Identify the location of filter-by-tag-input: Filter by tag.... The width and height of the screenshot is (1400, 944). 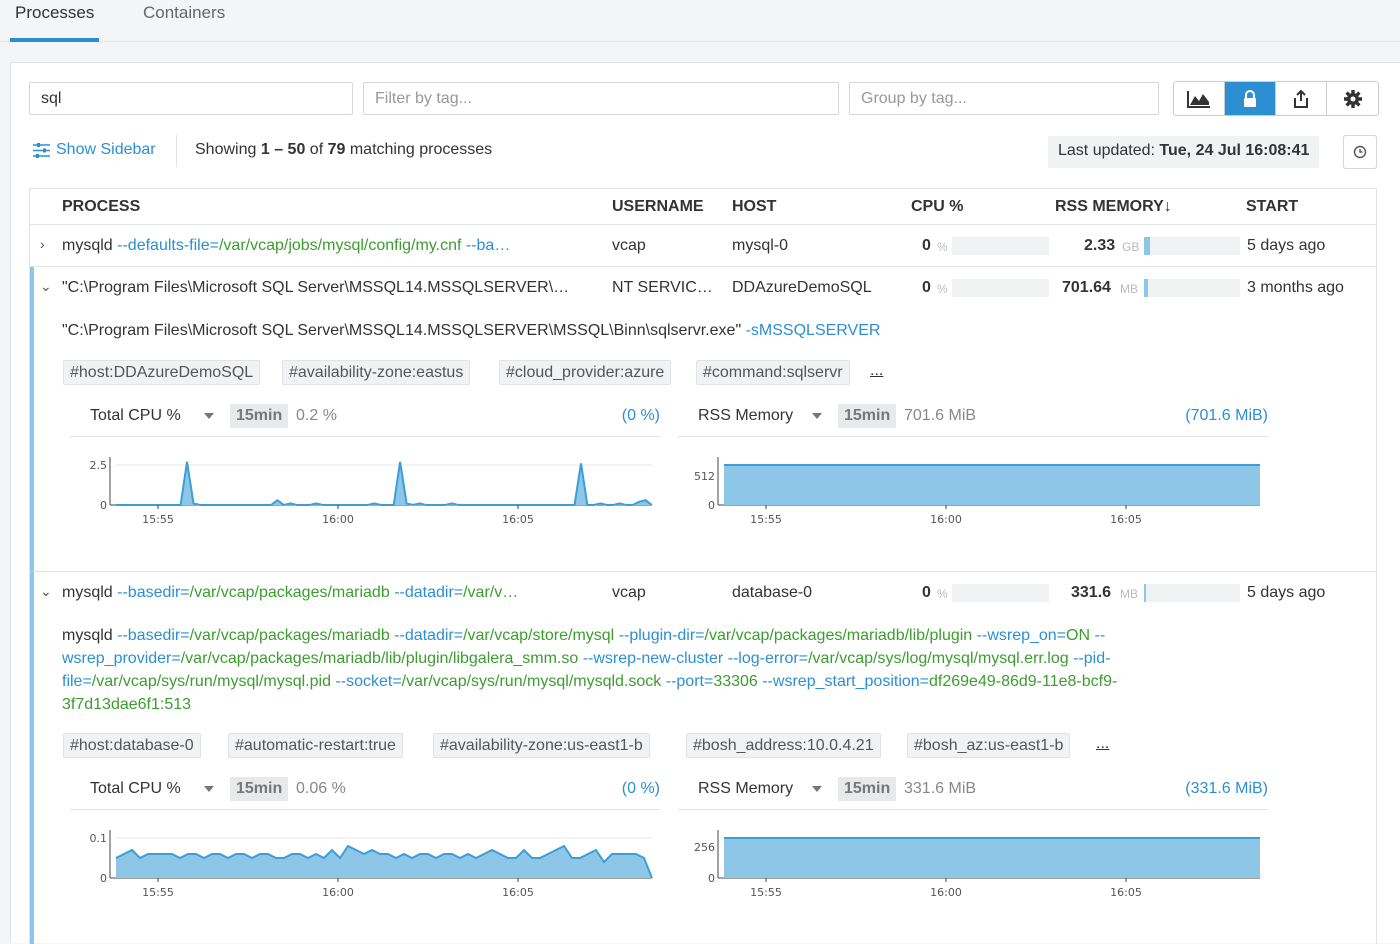
(601, 98).